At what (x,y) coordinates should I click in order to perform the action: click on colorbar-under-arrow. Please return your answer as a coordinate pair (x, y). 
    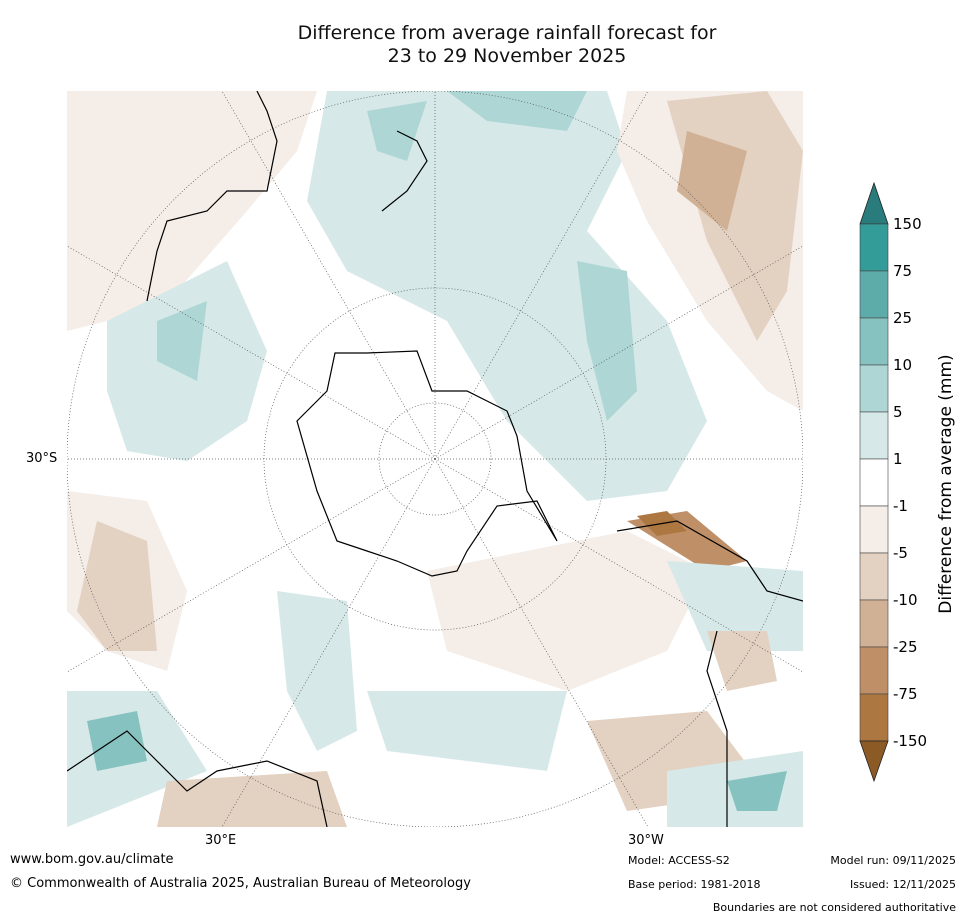
    Looking at the image, I should click on (874, 761).